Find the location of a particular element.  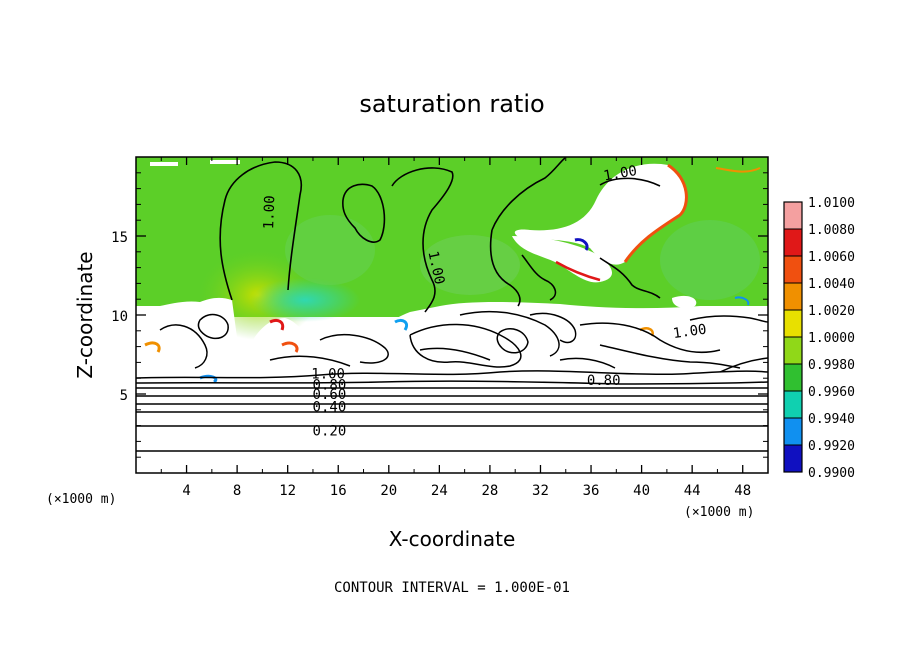

x-tick-label: 32 is located at coordinates (540, 491).